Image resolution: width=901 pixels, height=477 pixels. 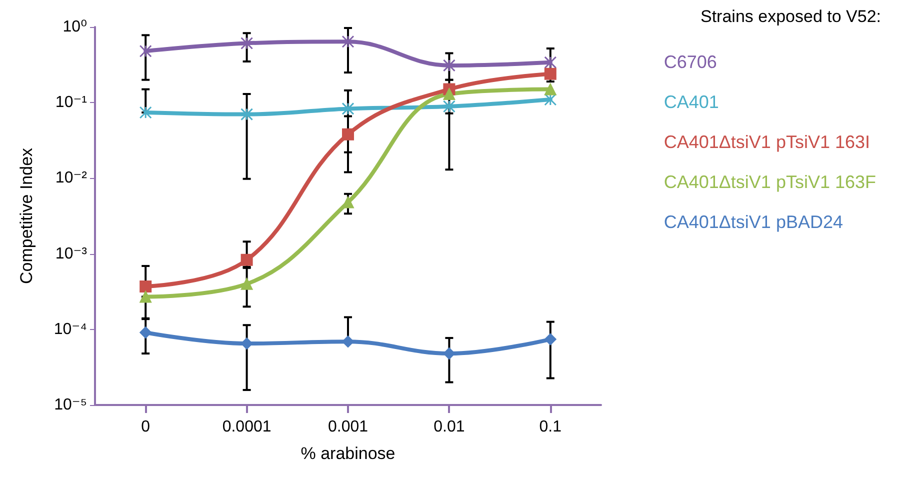 What do you see at coordinates (767, 142) in the screenshot?
I see `text: CA401ΔtsiV1 pTsiV1 163I` at bounding box center [767, 142].